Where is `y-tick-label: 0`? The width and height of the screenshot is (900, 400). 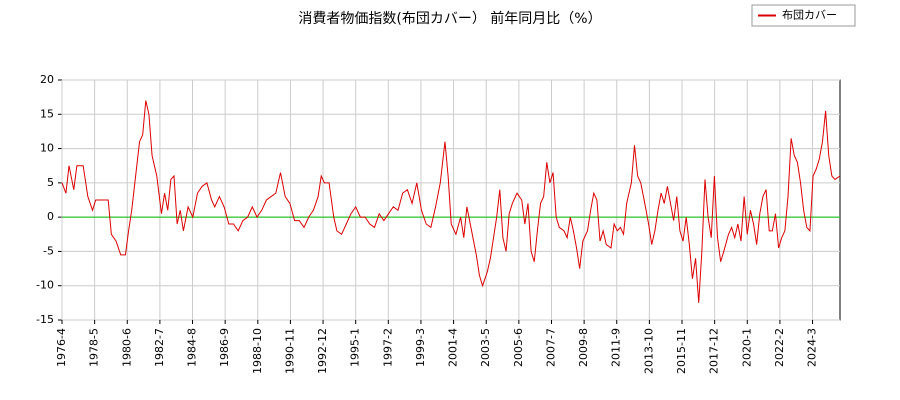
y-tick-label: 0 is located at coordinates (50, 216).